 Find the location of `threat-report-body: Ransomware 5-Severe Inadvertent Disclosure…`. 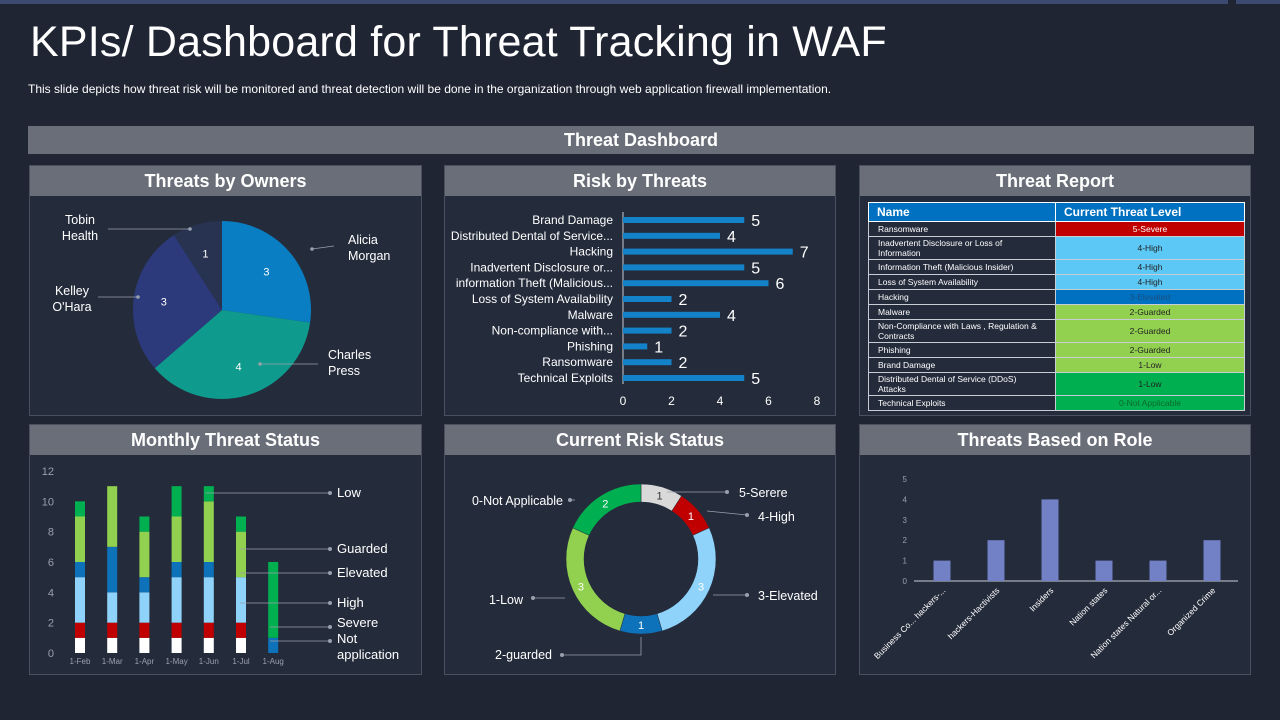

threat-report-body: Ransomware 5-Severe Inadvertent Disclosure… is located at coordinates (1056, 316).